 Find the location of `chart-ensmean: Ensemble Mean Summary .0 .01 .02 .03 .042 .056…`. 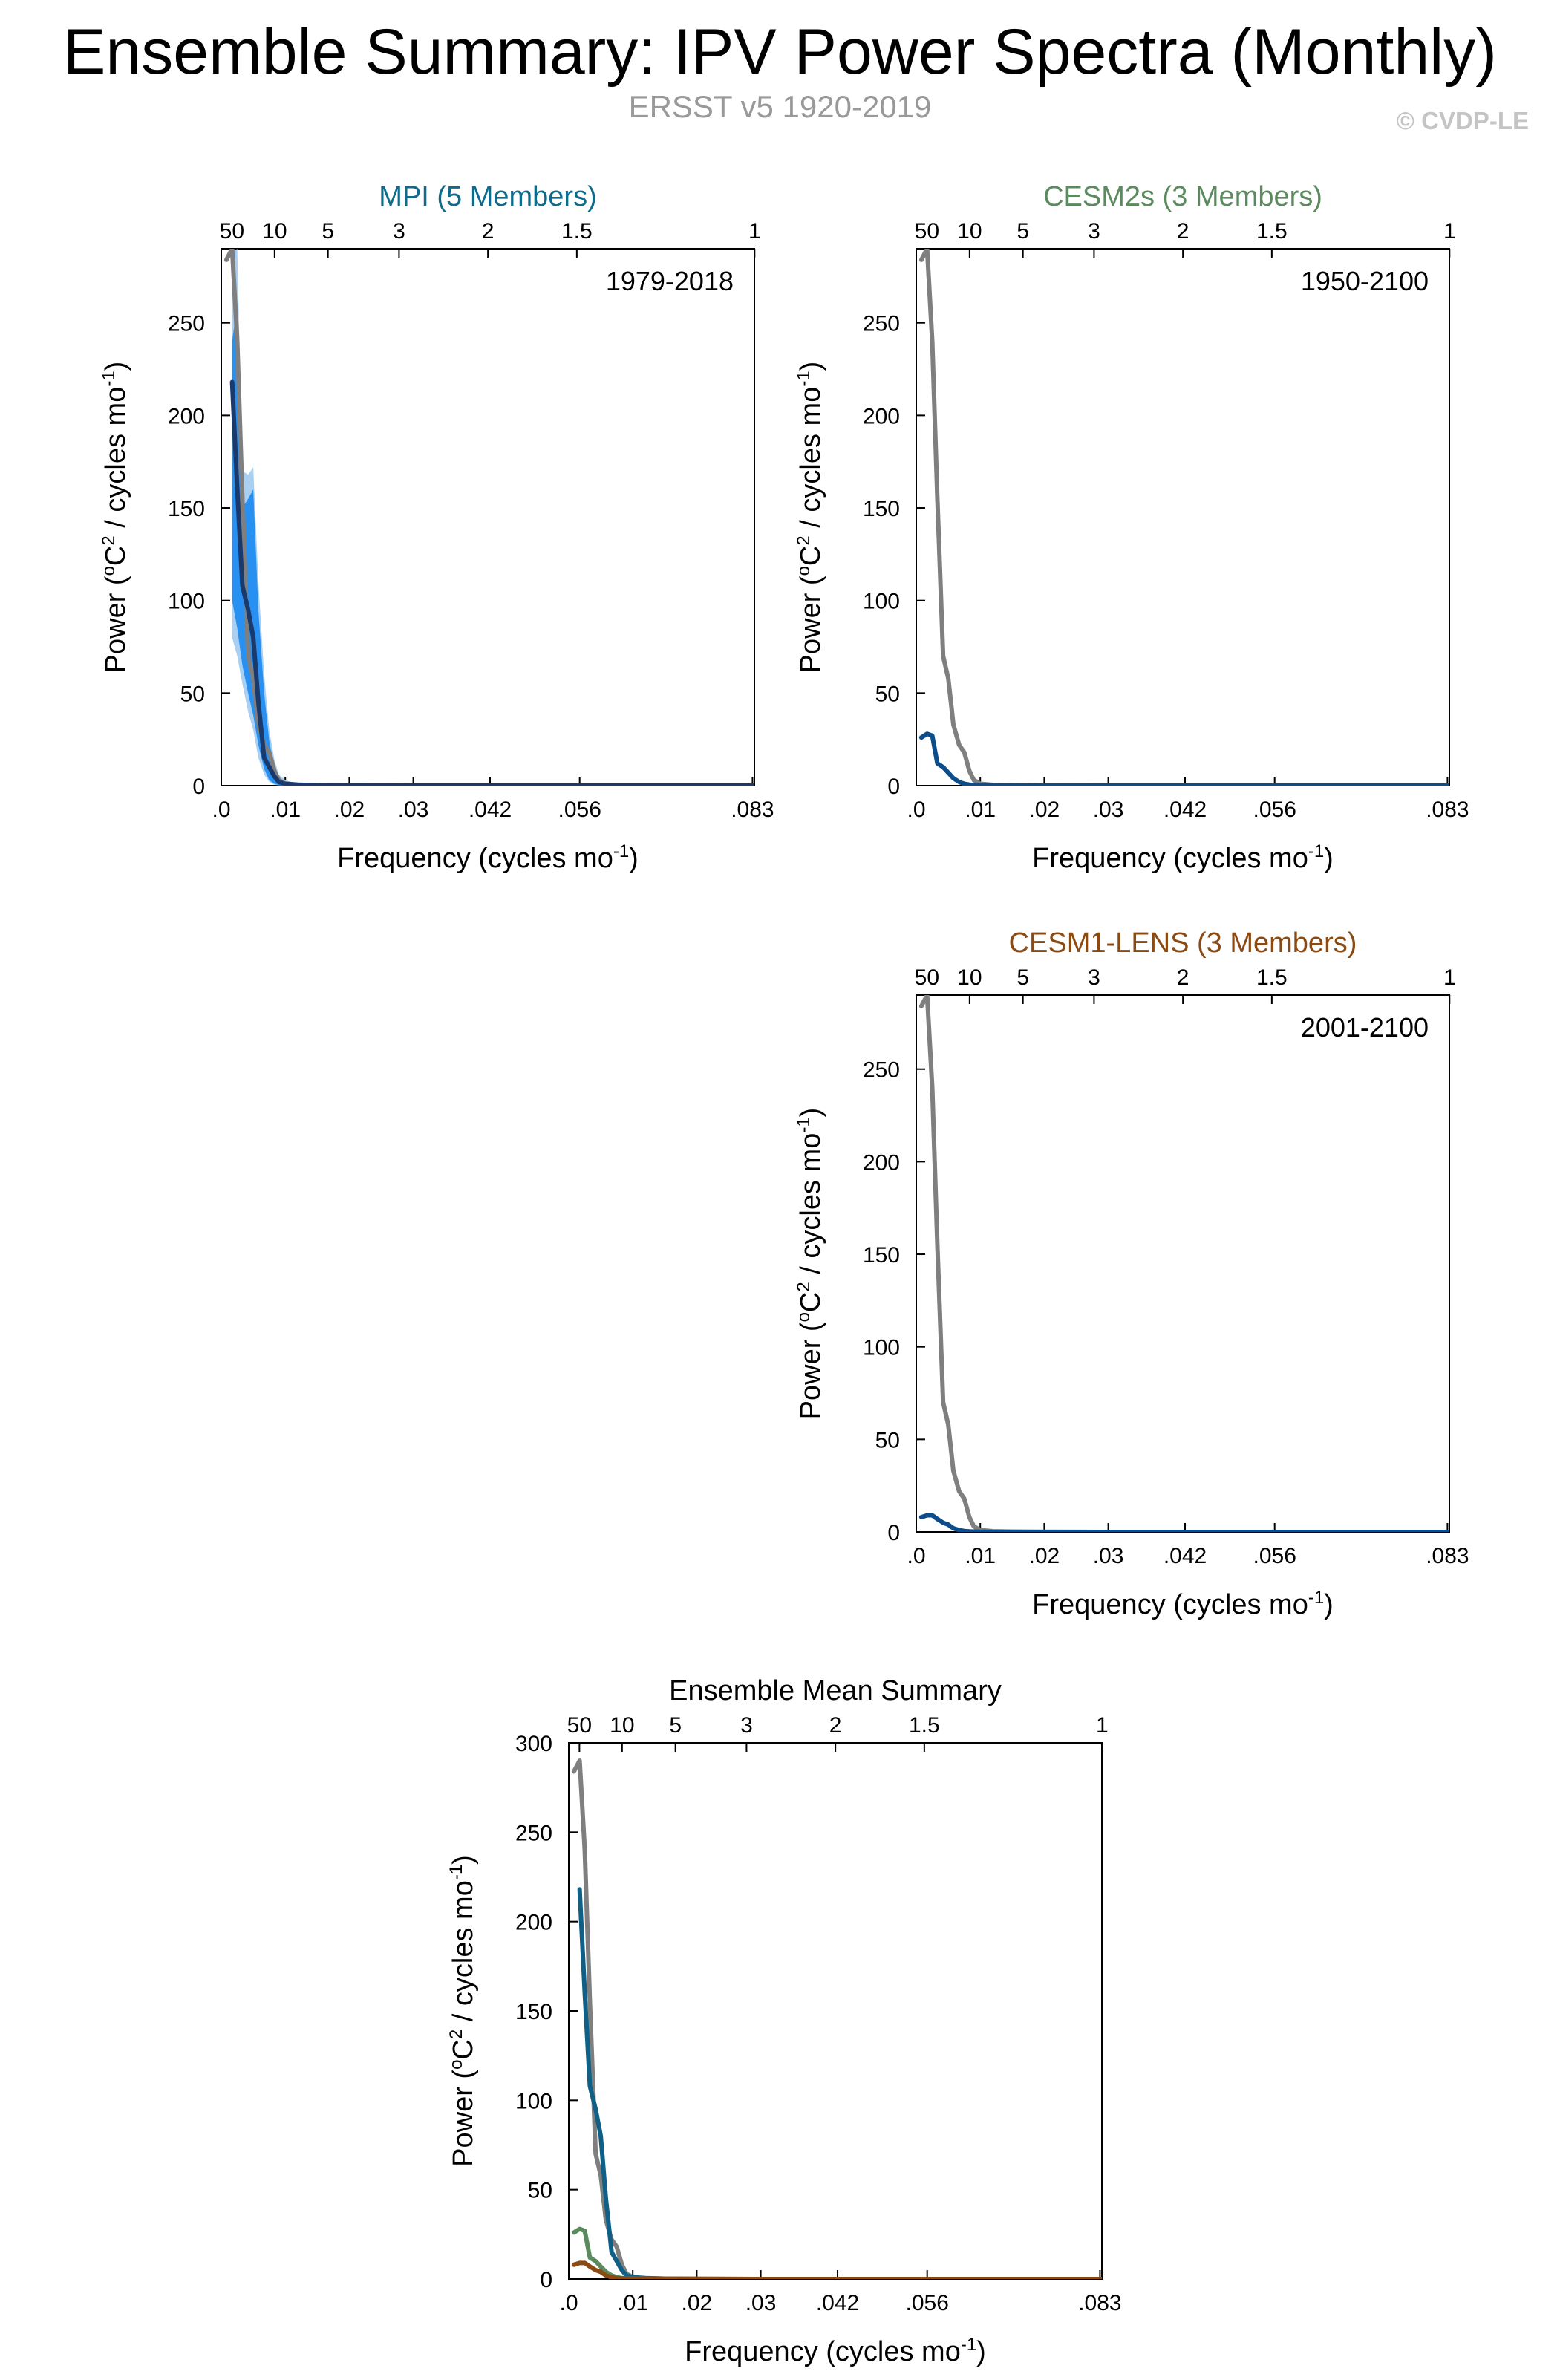

chart-ensmean: Ensemble Mean Summary .0 .01 .02 .03 .042 .056… is located at coordinates (784, 2021).